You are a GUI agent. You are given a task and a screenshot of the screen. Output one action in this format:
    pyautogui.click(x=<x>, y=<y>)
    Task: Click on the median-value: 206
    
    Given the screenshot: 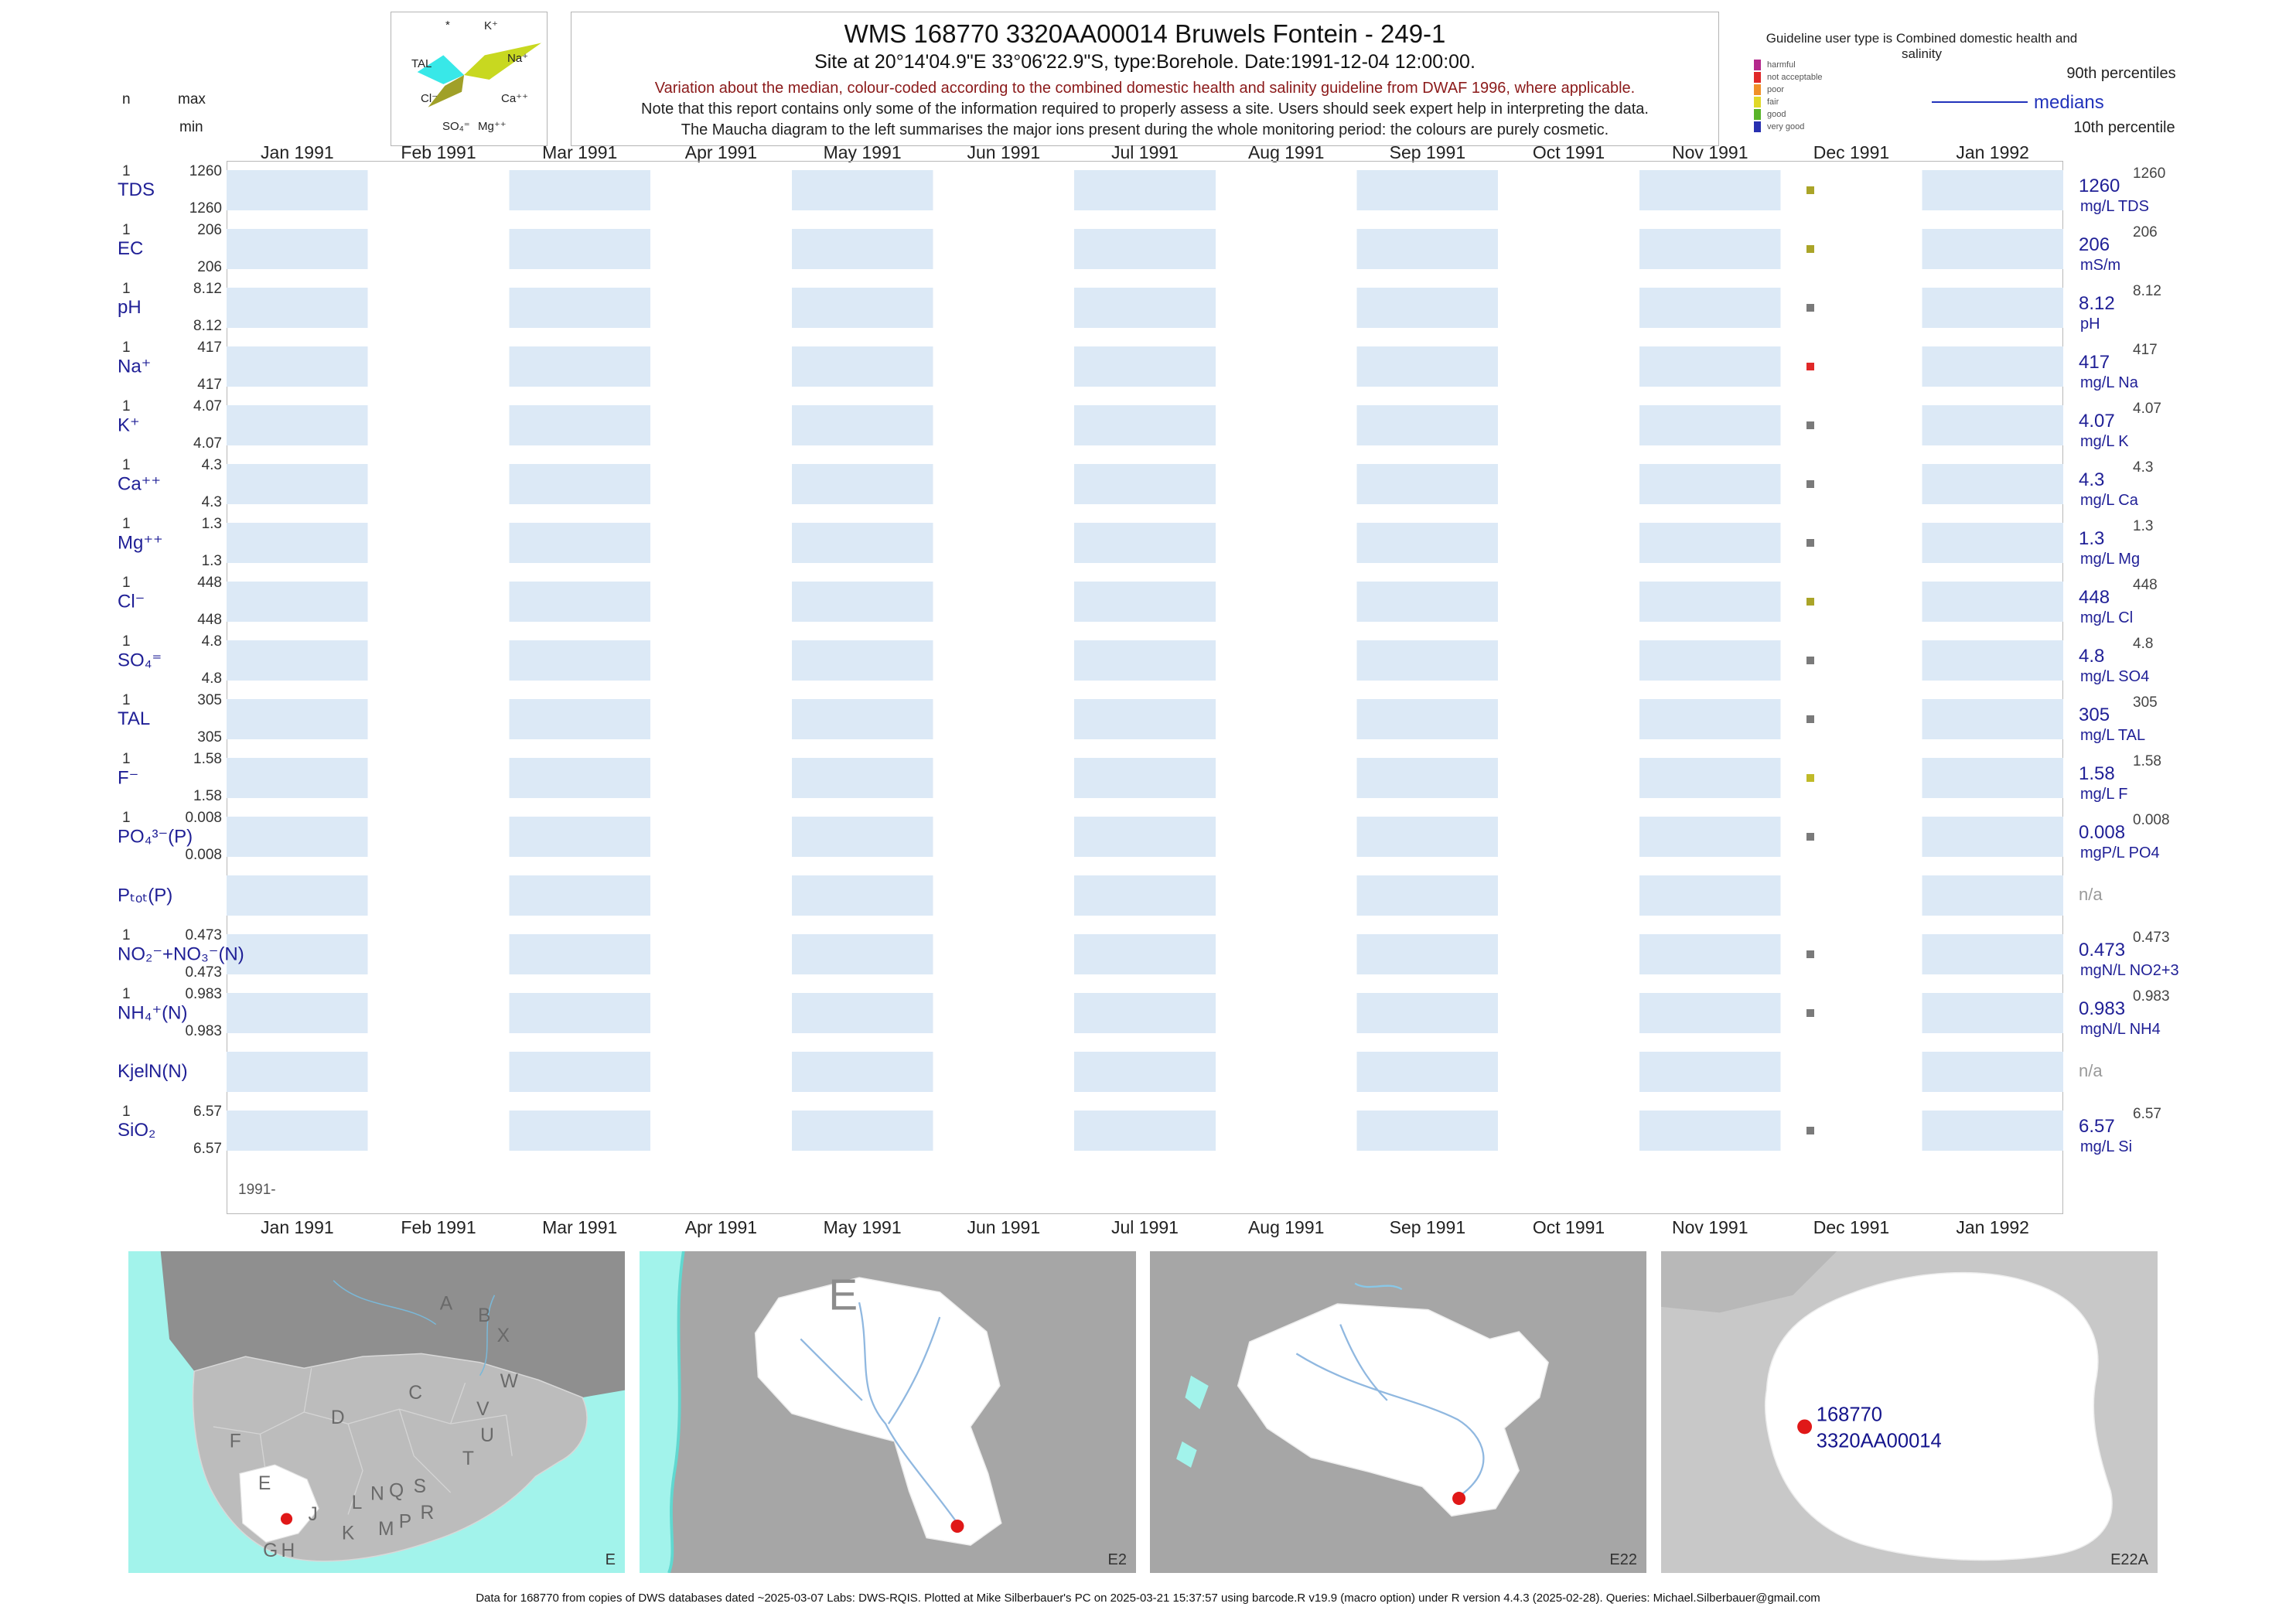 What is the action you would take?
    pyautogui.click(x=2094, y=244)
    